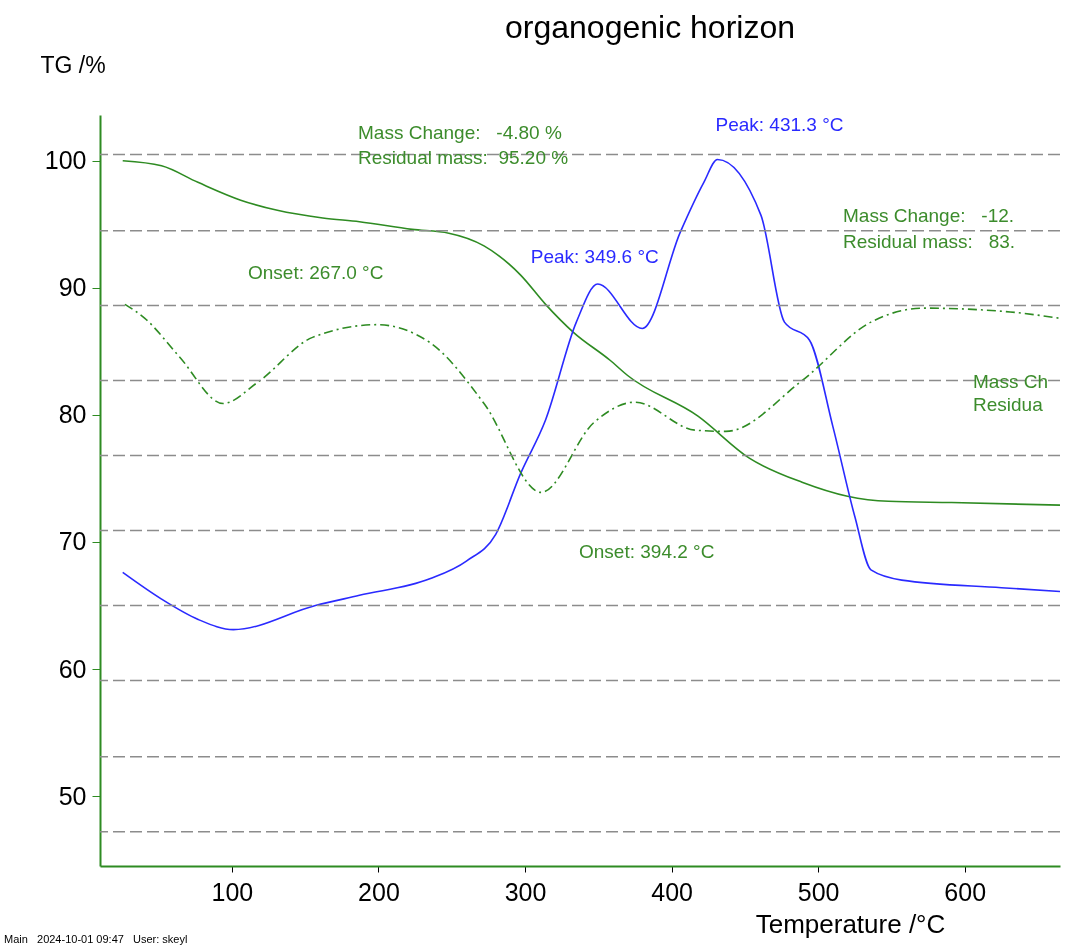 The height and width of the screenshot is (950, 1082). What do you see at coordinates (316, 272) in the screenshot?
I see `annotation: Onset: 267.0 °C` at bounding box center [316, 272].